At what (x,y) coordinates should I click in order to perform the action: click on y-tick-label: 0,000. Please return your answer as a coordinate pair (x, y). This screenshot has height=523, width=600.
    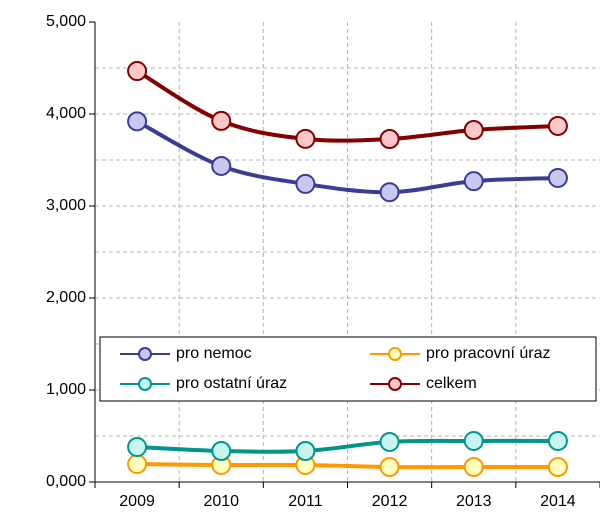
    Looking at the image, I should click on (66, 481).